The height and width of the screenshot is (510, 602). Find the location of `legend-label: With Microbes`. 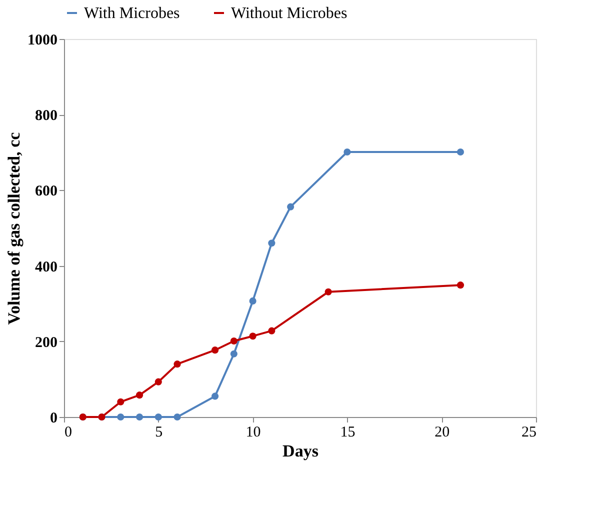

legend-label: With Microbes is located at coordinates (132, 13).